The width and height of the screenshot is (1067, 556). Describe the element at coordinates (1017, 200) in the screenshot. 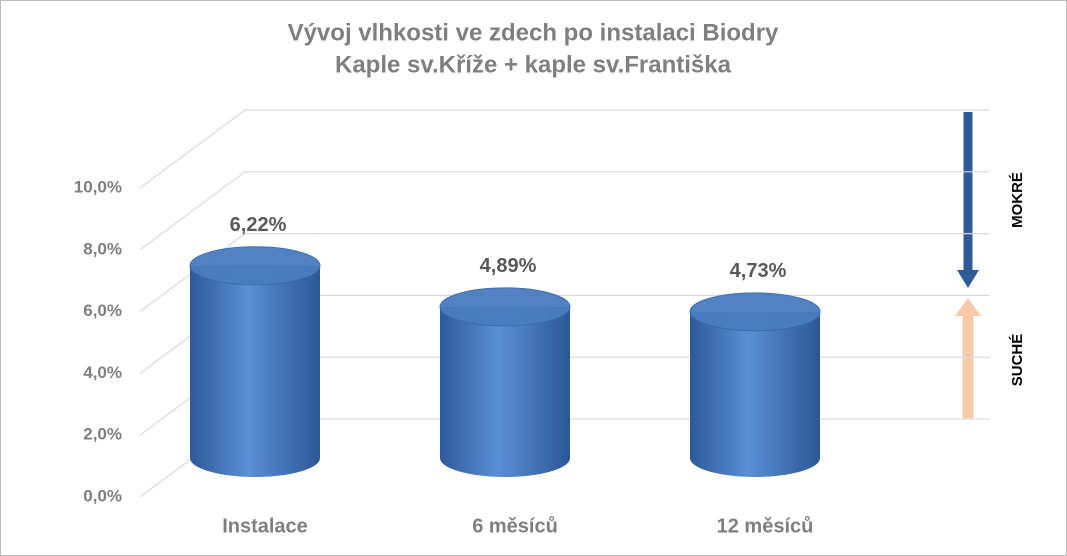

I see `annotation: MOKRÉ` at that location.